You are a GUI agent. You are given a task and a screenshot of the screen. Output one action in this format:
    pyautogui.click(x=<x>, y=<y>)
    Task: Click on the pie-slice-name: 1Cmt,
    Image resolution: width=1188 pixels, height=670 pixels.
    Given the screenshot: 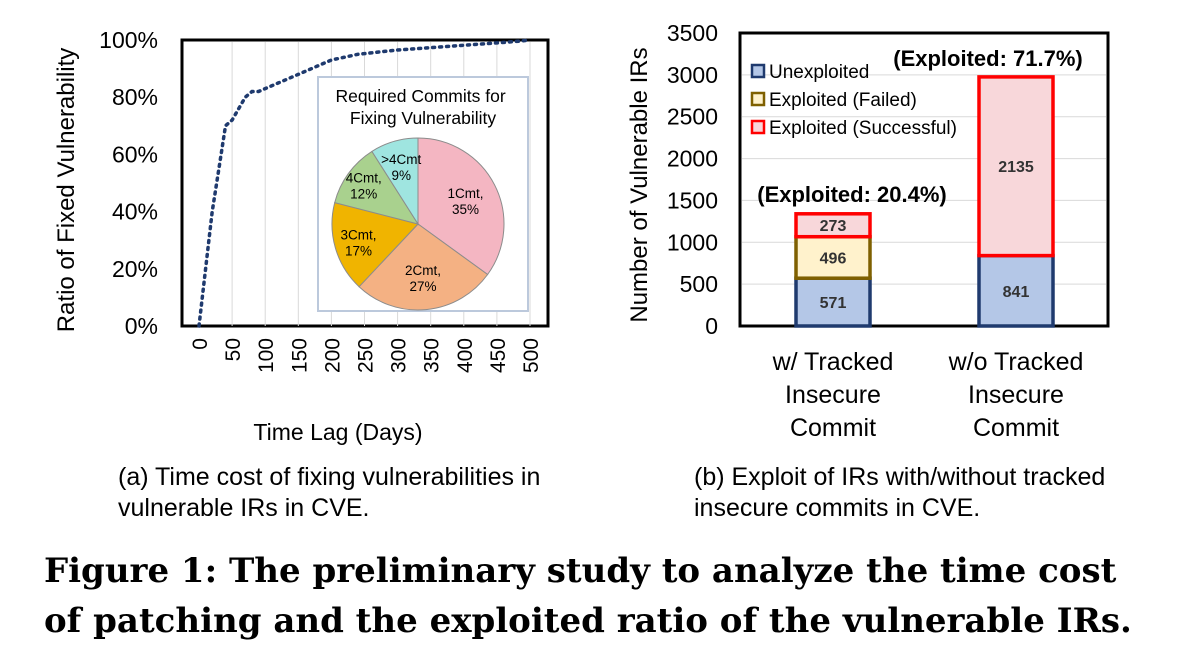 What is the action you would take?
    pyautogui.click(x=465, y=193)
    